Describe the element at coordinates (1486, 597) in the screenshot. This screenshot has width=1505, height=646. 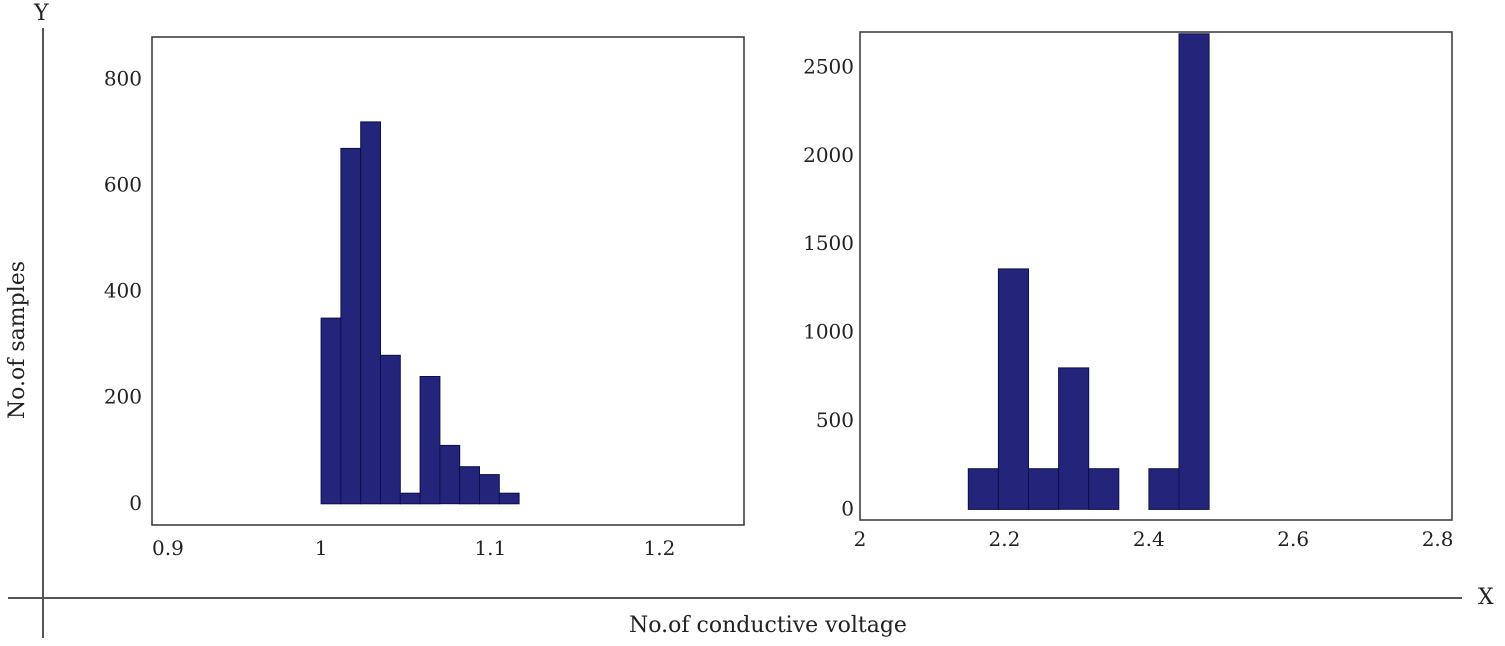
I see `outer-x-letter: X` at that location.